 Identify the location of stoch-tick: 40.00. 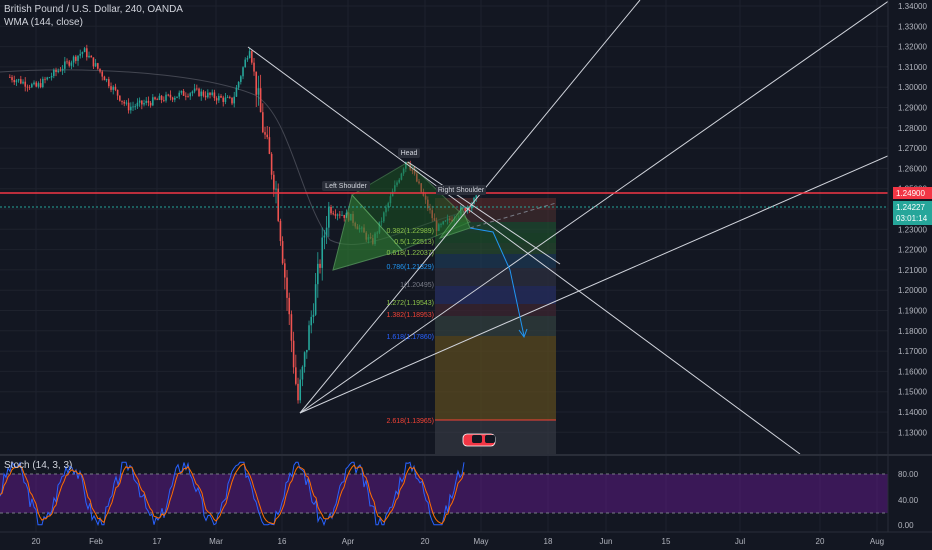
(908, 500).